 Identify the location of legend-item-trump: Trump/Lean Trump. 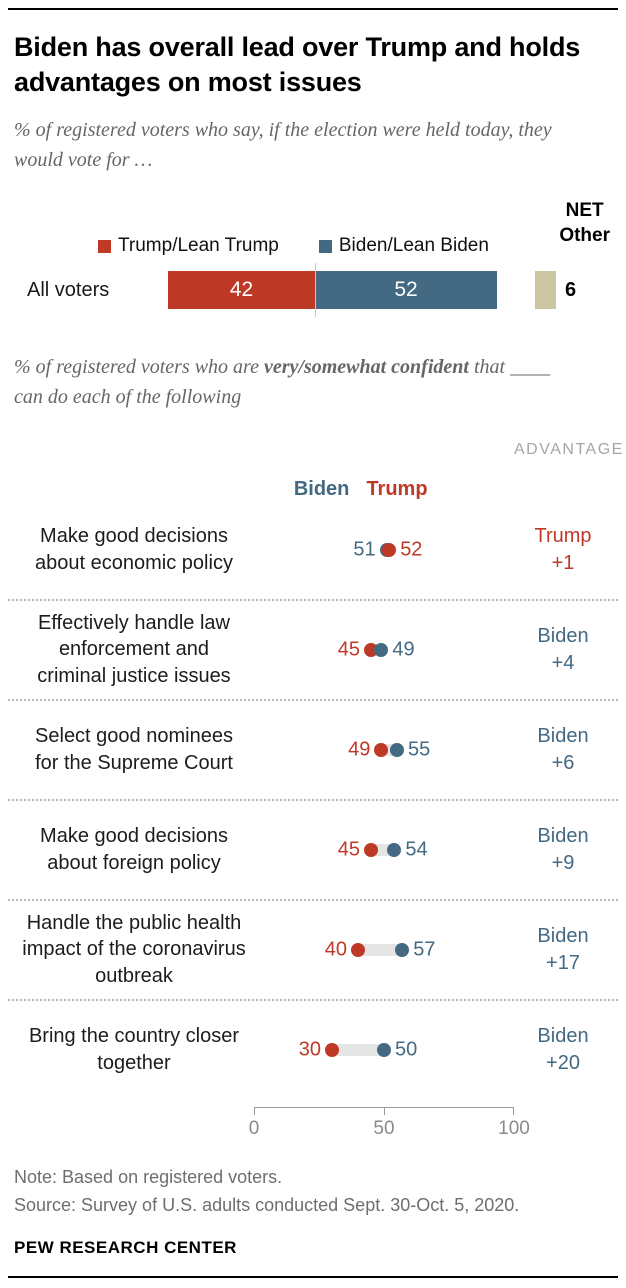
(188, 246).